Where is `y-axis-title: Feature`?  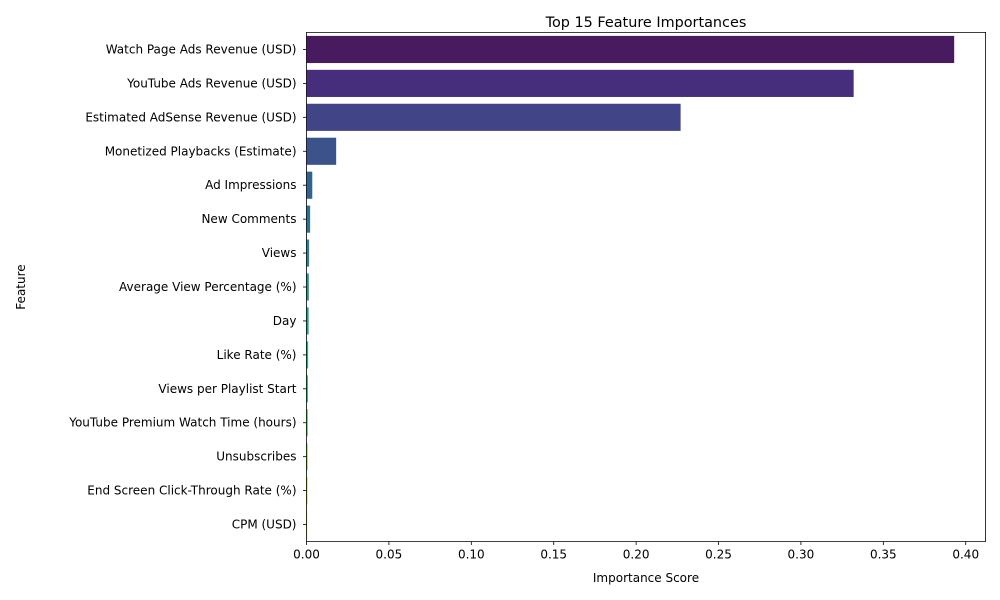 y-axis-title: Feature is located at coordinates (21, 286).